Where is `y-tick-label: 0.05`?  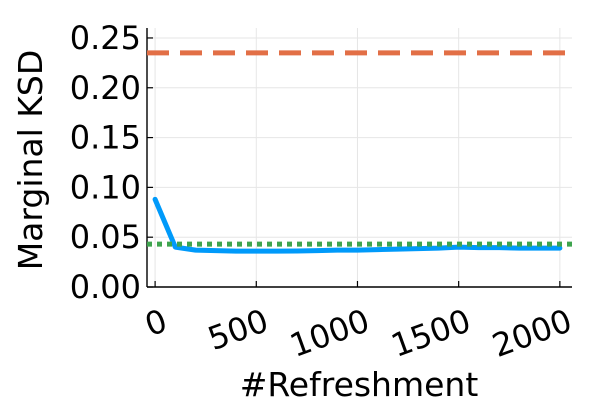 y-tick-label: 0.05 is located at coordinates (105, 237).